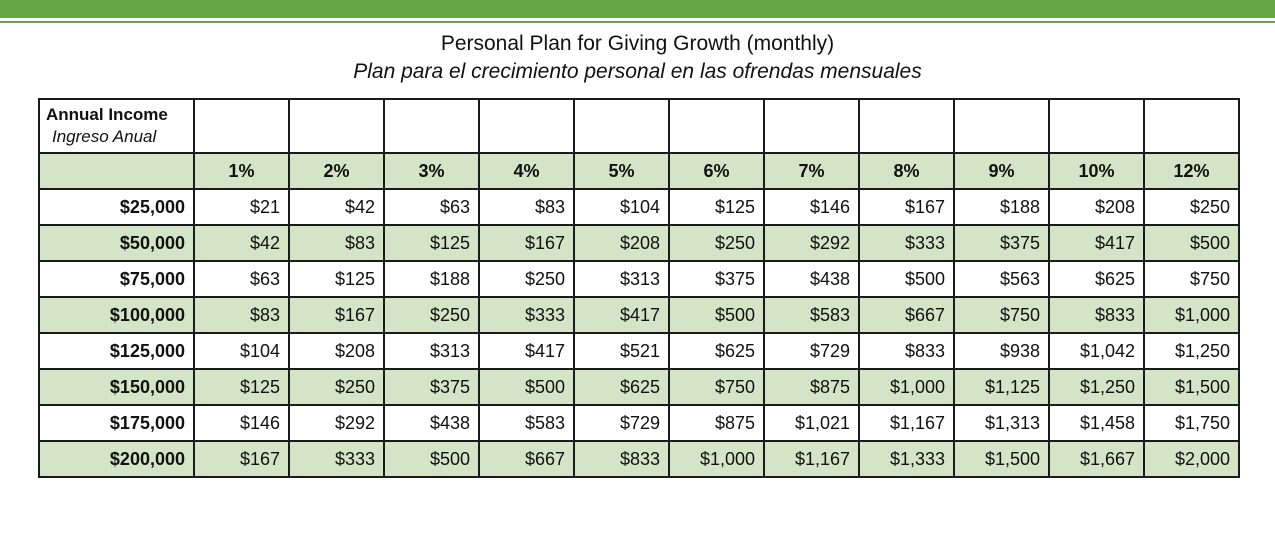  I want to click on percent-header: 9%, so click(1001, 171).